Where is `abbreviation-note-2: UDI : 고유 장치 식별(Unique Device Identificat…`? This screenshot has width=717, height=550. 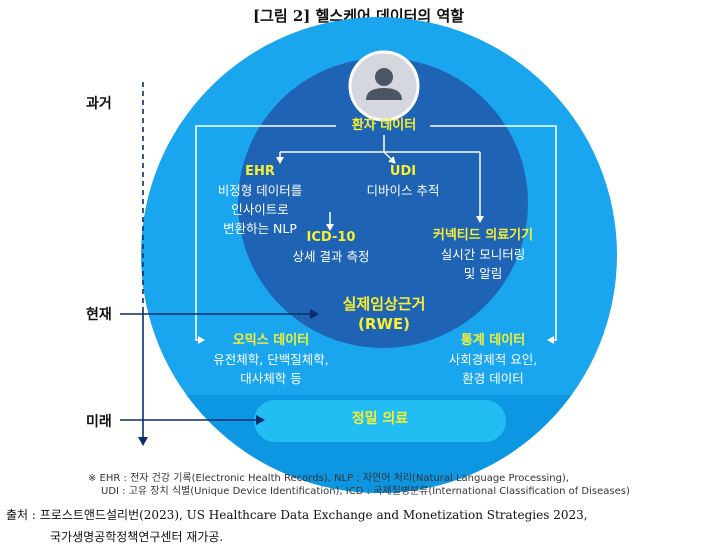 abbreviation-note-2: UDI : 고유 장치 식별(Unique Device Identificat… is located at coordinates (365, 491).